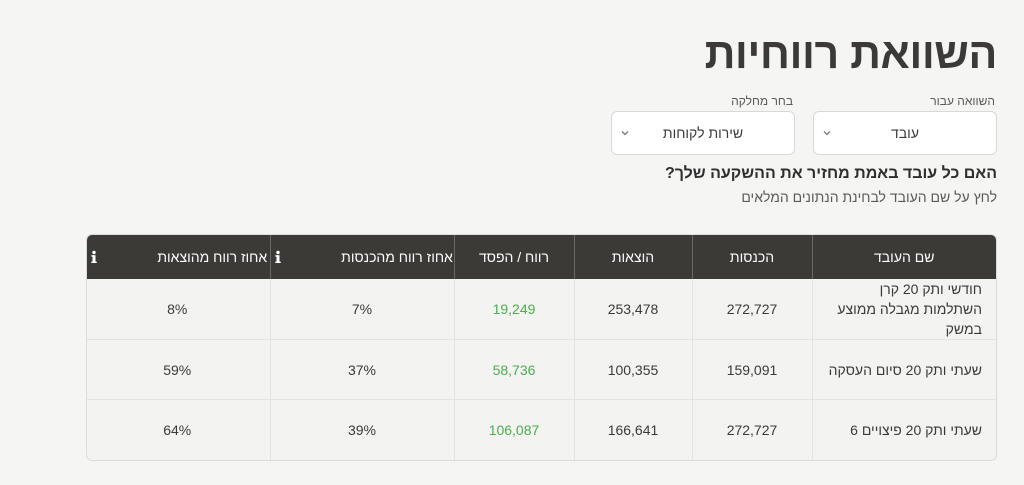 This screenshot has height=485, width=1024. I want to click on header-revenue: הכנסות, so click(751, 257).